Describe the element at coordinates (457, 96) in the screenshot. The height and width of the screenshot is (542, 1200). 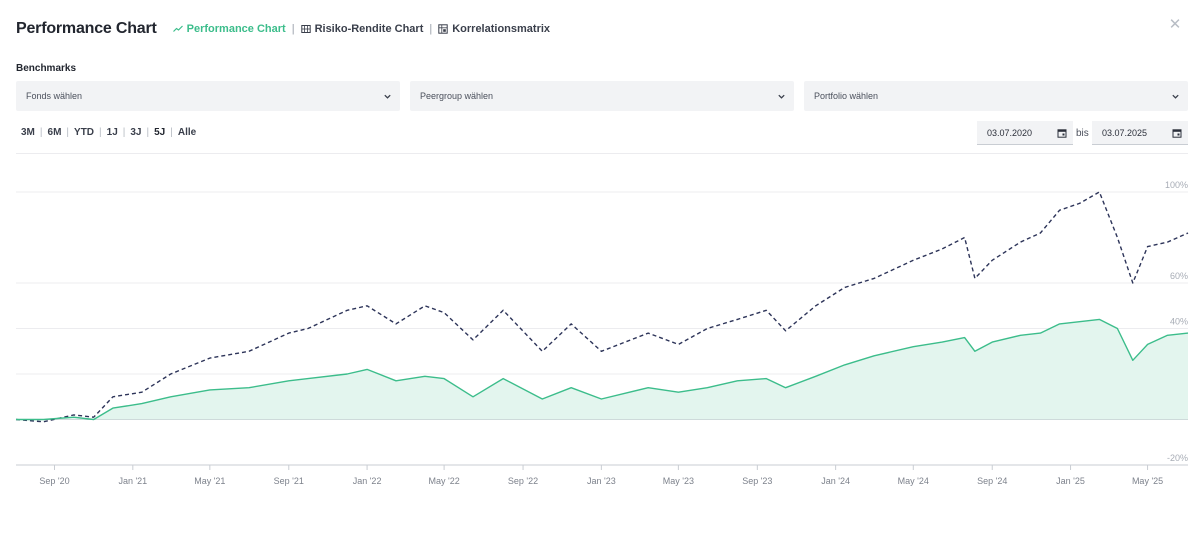
I see `peergroup-select-value: Peergroup wählen` at that location.